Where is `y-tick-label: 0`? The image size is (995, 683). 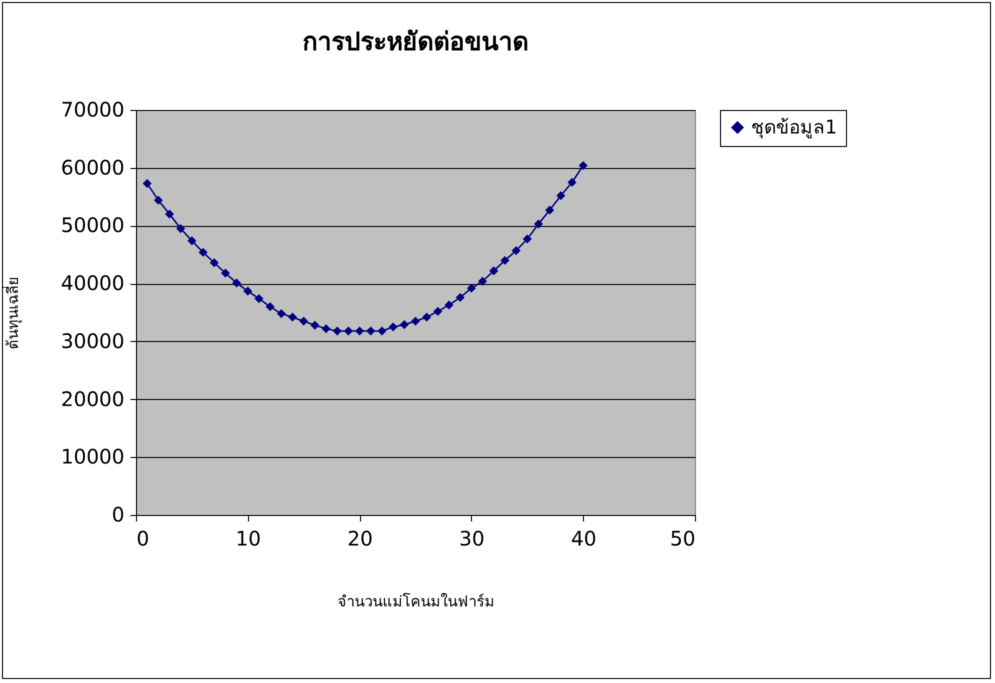
y-tick-label: 0 is located at coordinates (118, 514).